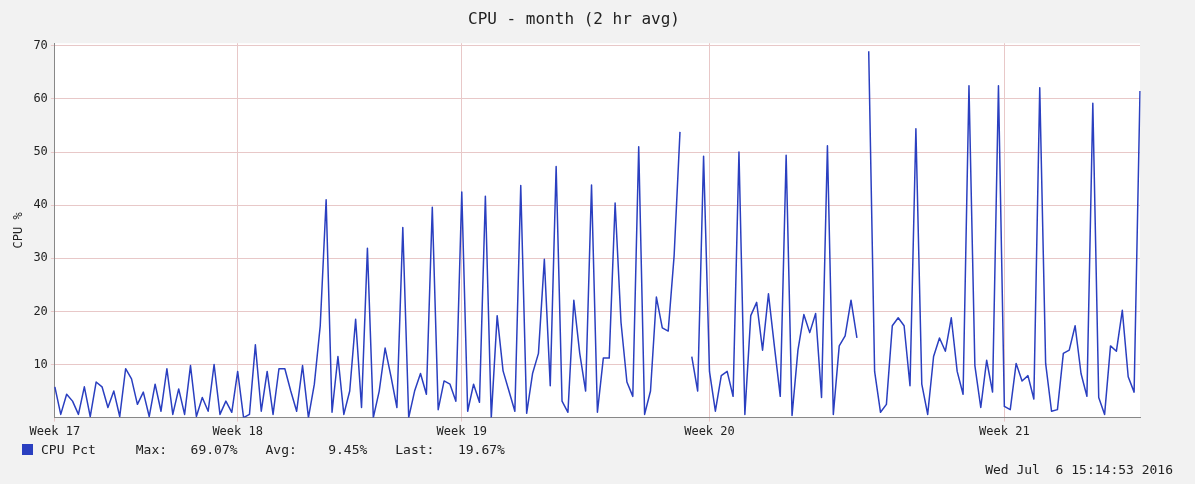  Describe the element at coordinates (40, 44) in the screenshot. I see `y-tick-label: 70` at that location.